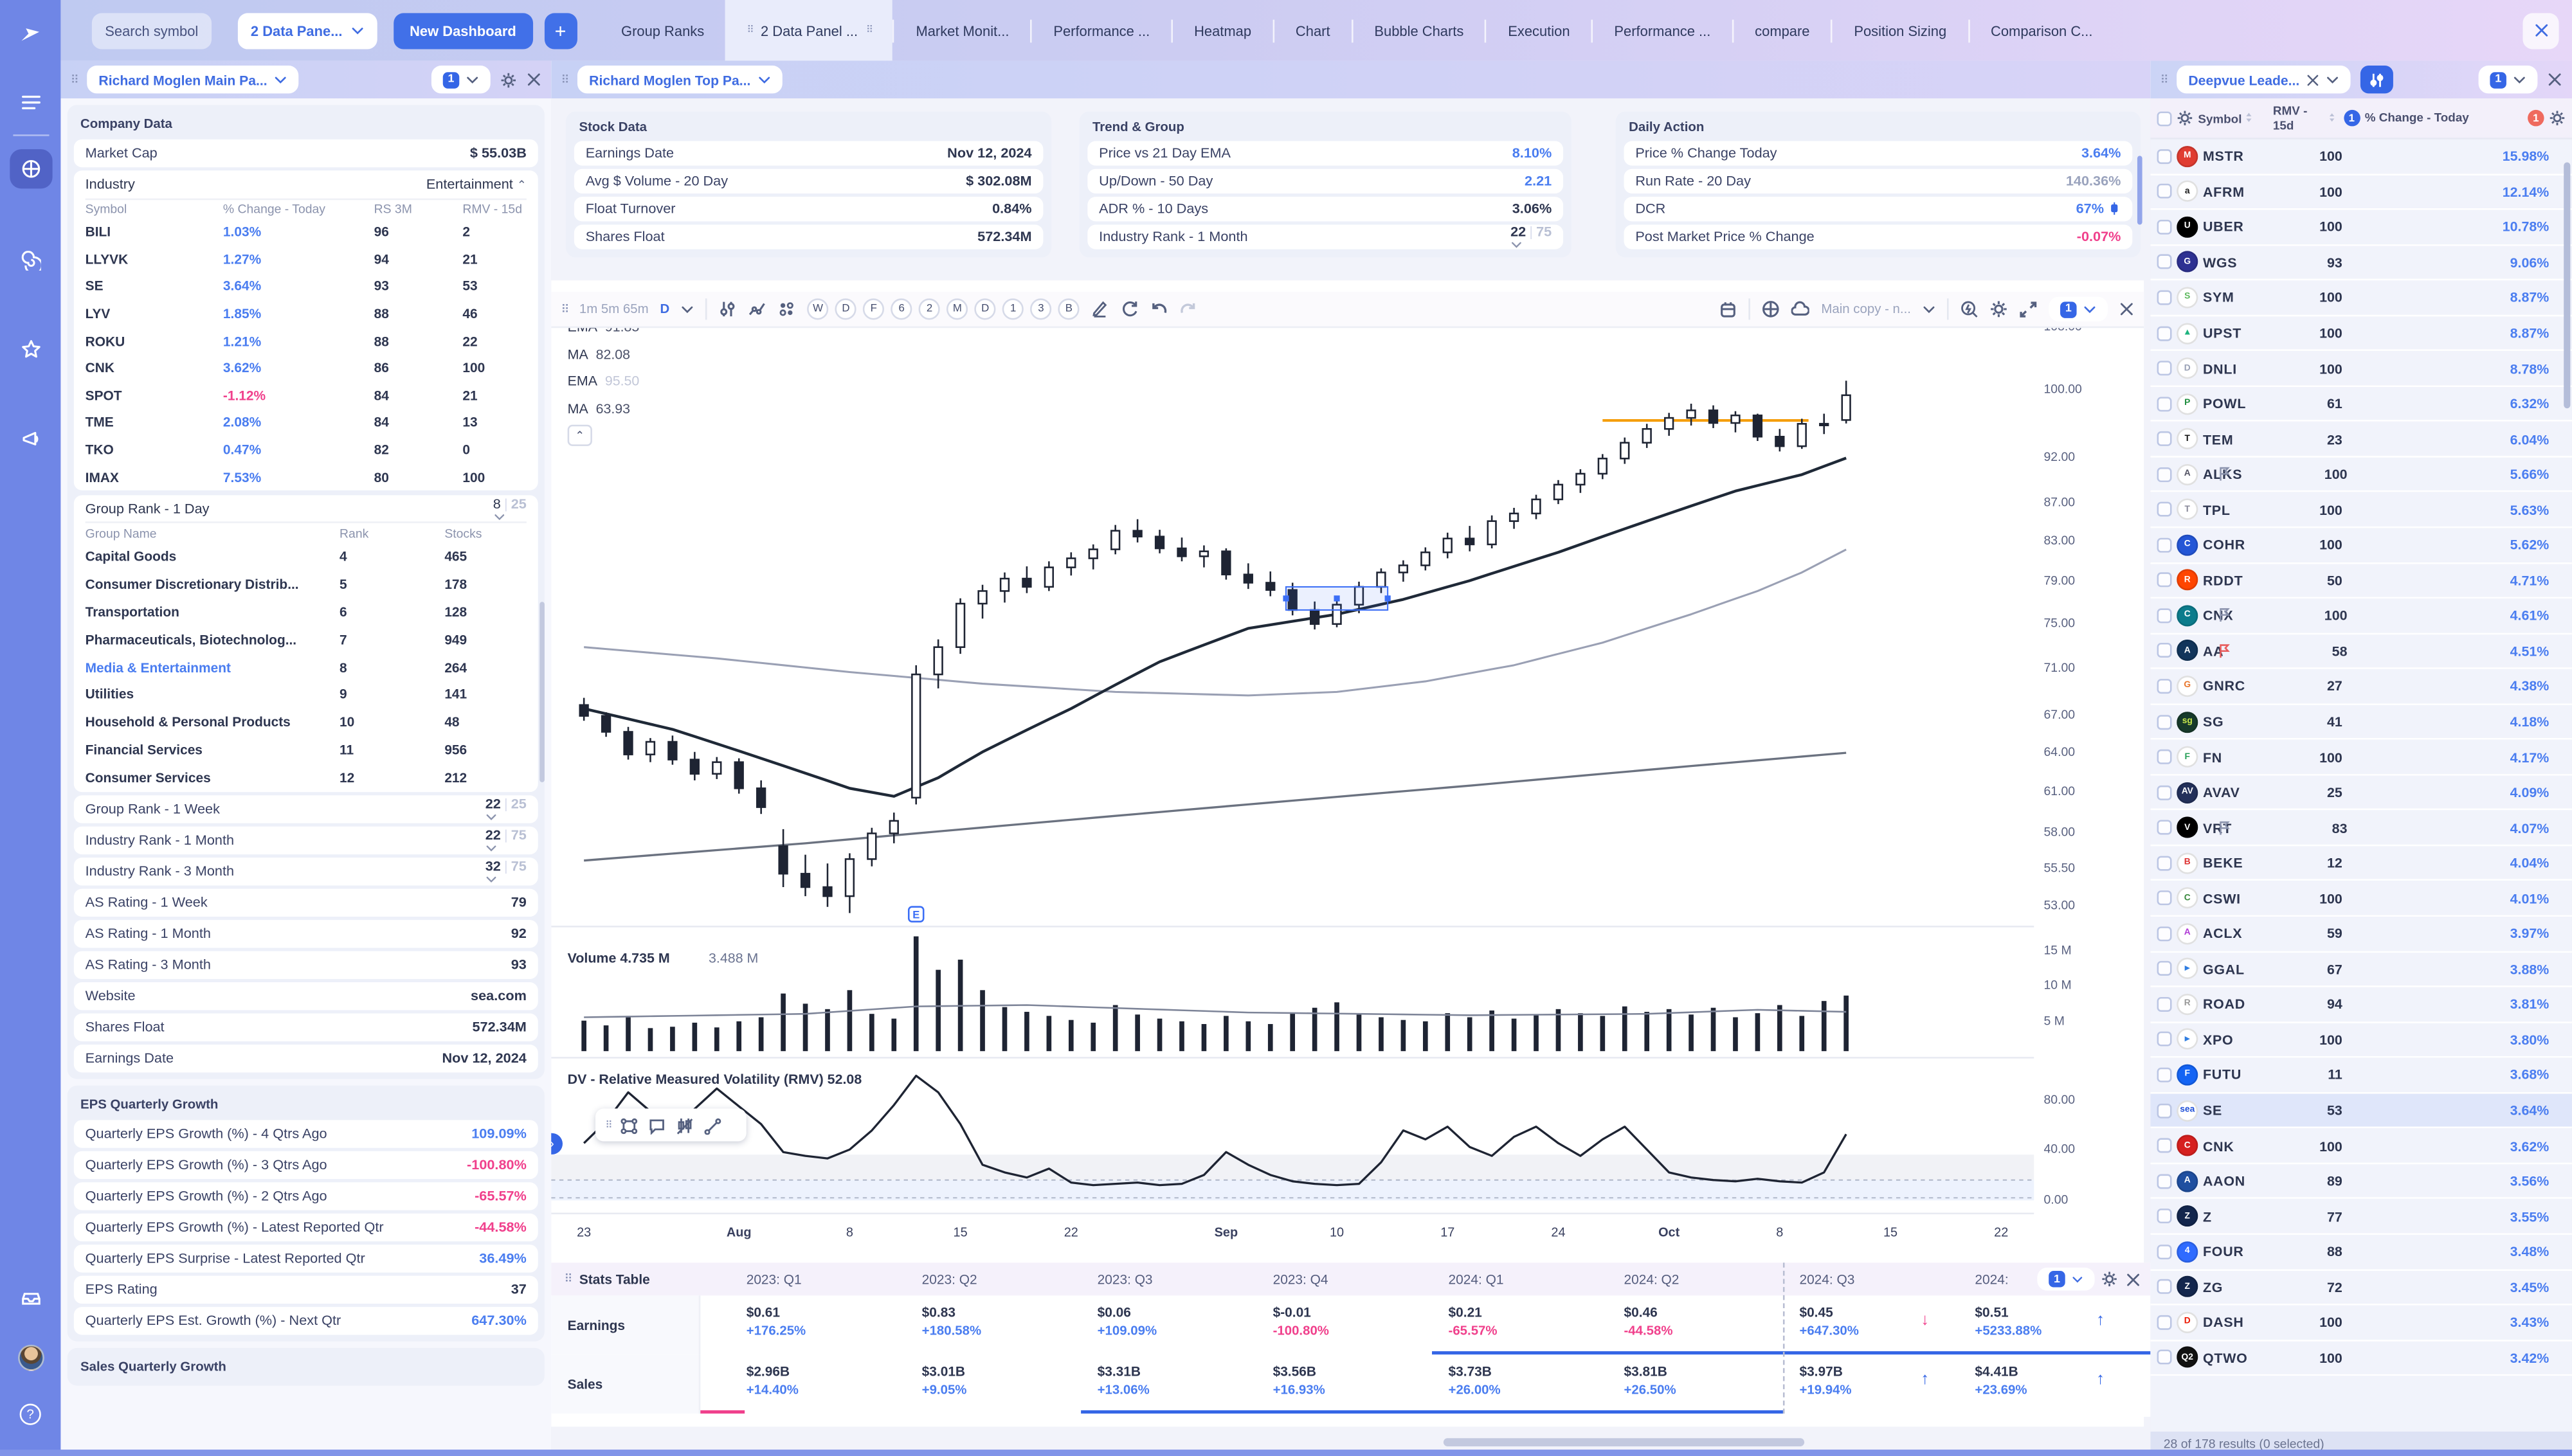 The image size is (2572, 1456). What do you see at coordinates (534, 79) in the screenshot?
I see `left-close-icon` at bounding box center [534, 79].